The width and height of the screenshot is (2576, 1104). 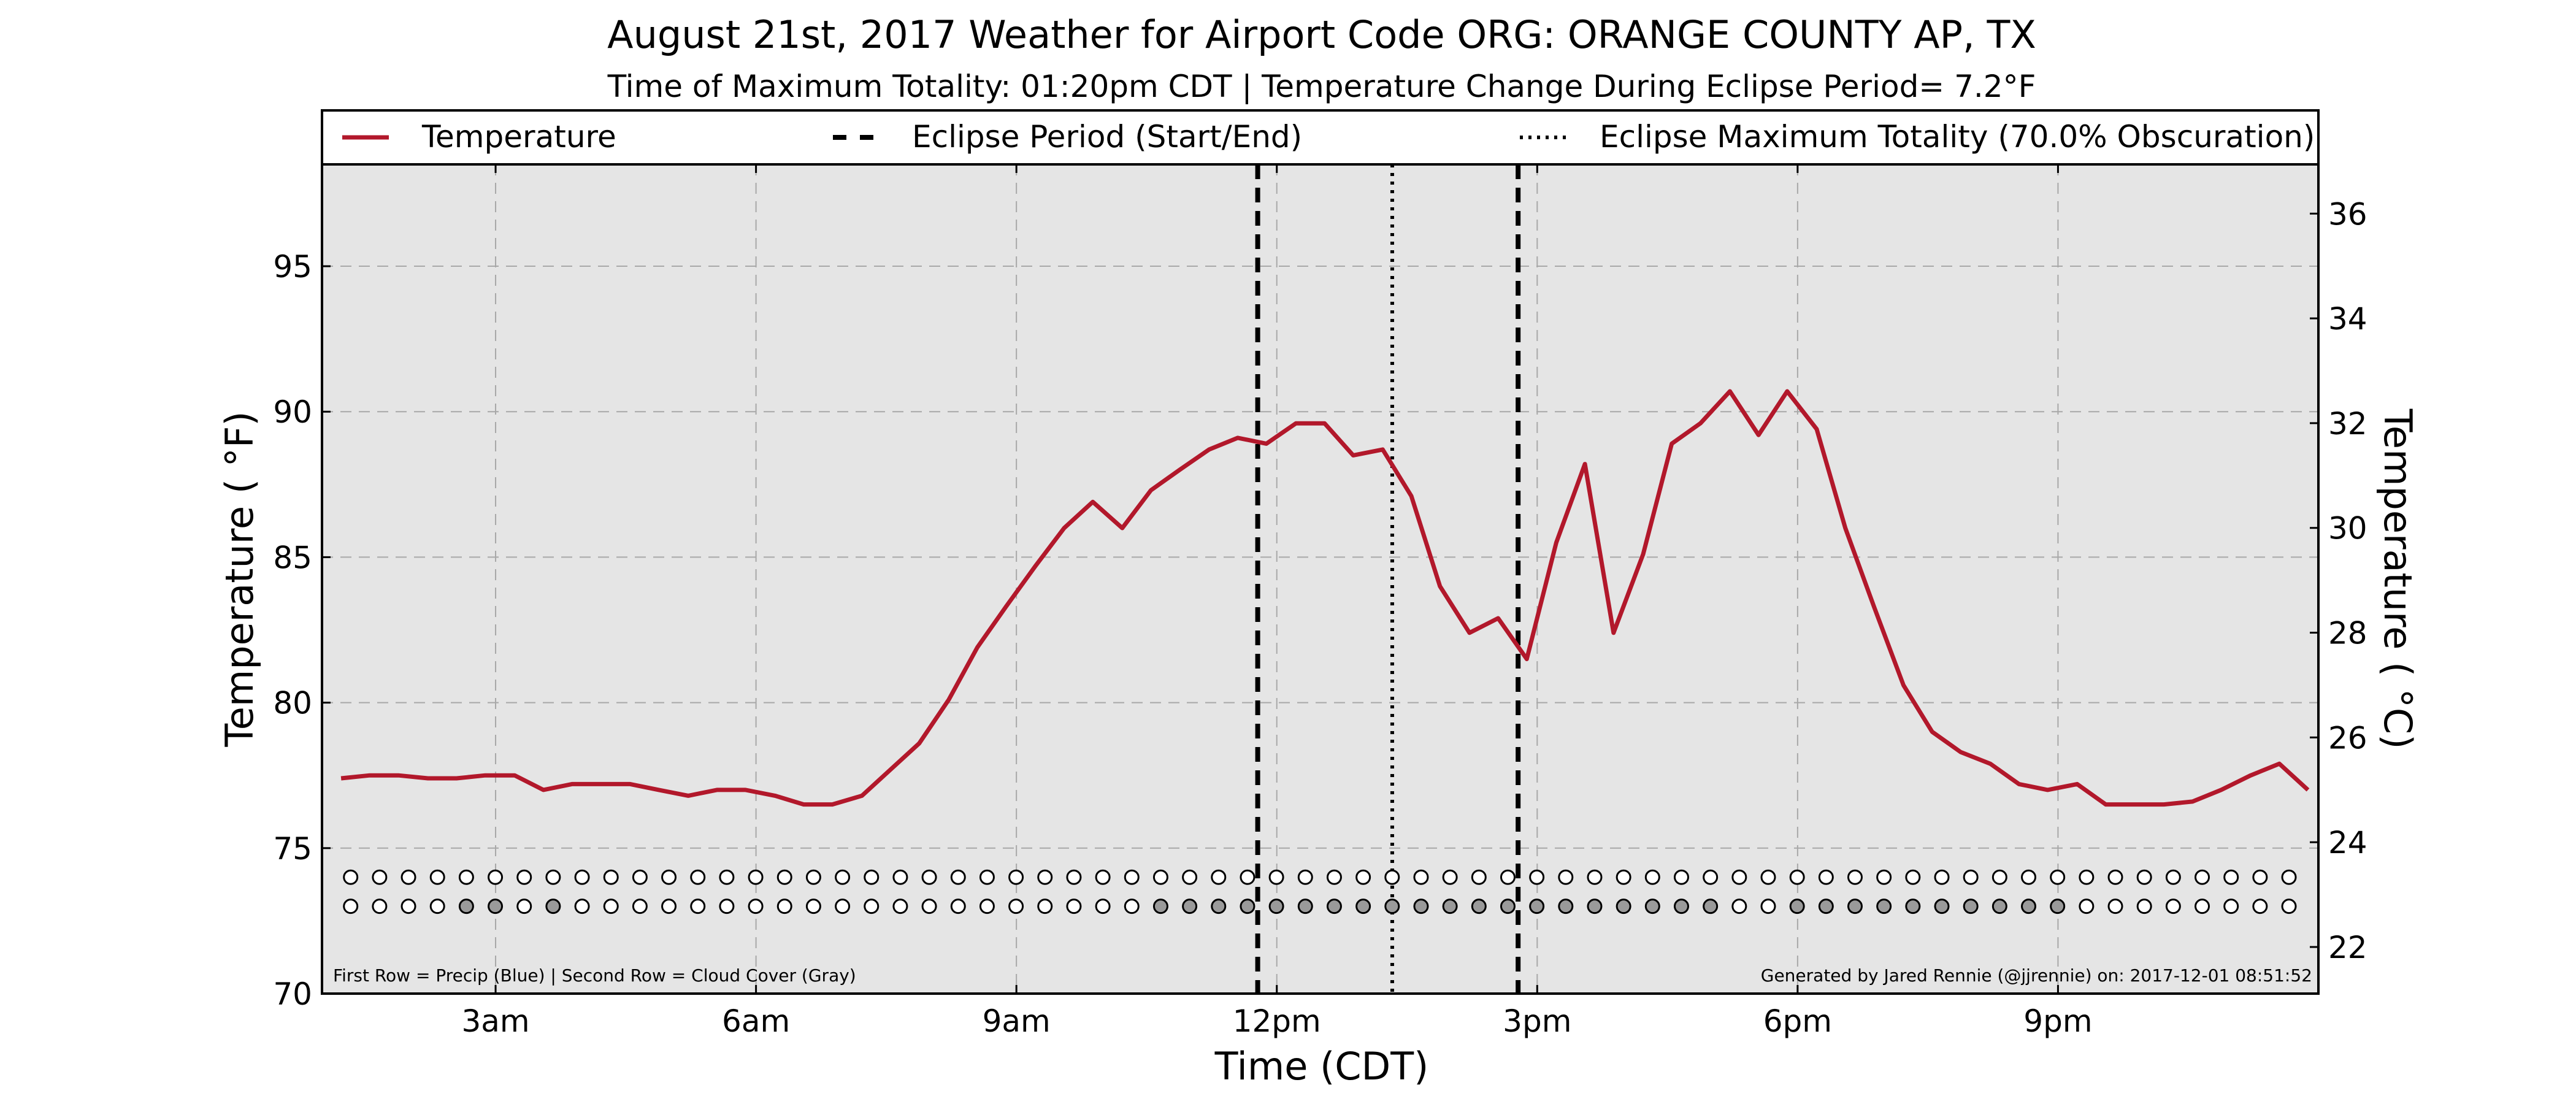 What do you see at coordinates (2057, 1021) in the screenshot?
I see `x-tick-label: 9pm` at bounding box center [2057, 1021].